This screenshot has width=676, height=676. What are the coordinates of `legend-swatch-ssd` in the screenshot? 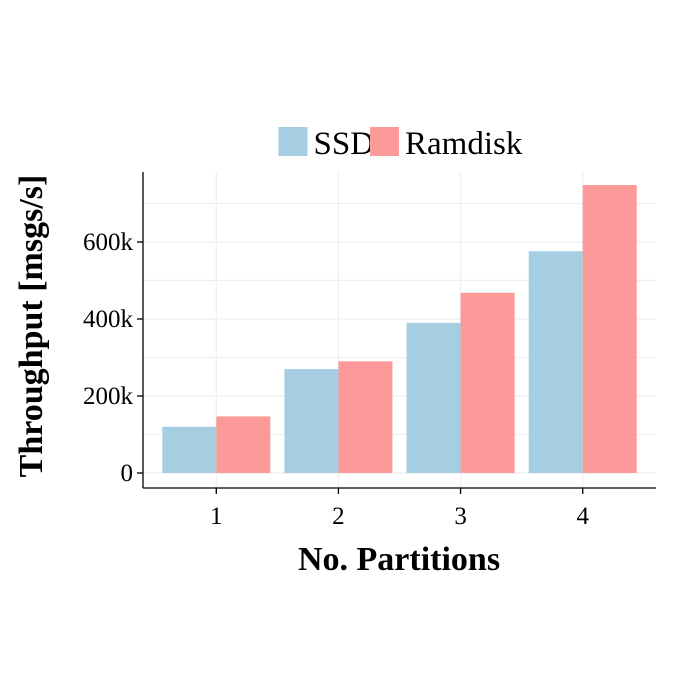 It's located at (293, 141).